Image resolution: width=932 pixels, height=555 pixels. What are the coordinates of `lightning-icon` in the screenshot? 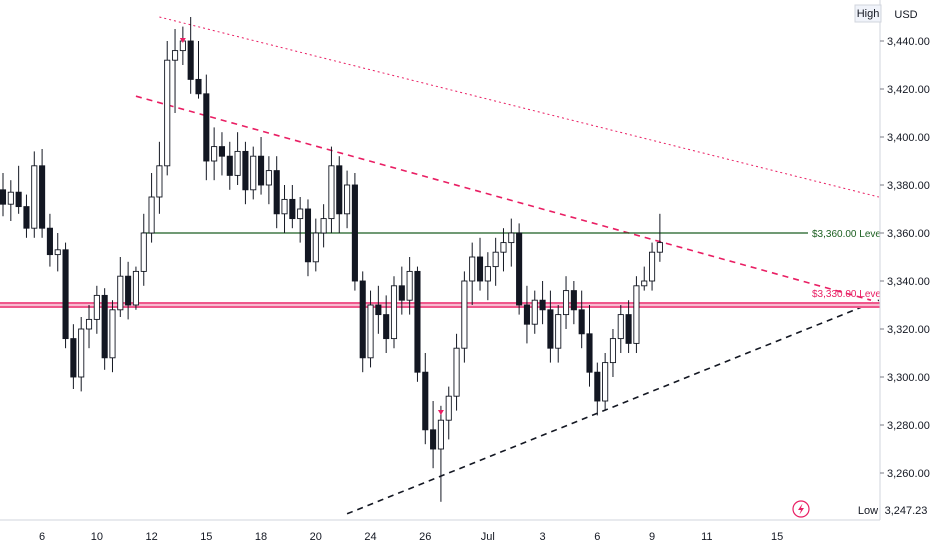 It's located at (801, 509).